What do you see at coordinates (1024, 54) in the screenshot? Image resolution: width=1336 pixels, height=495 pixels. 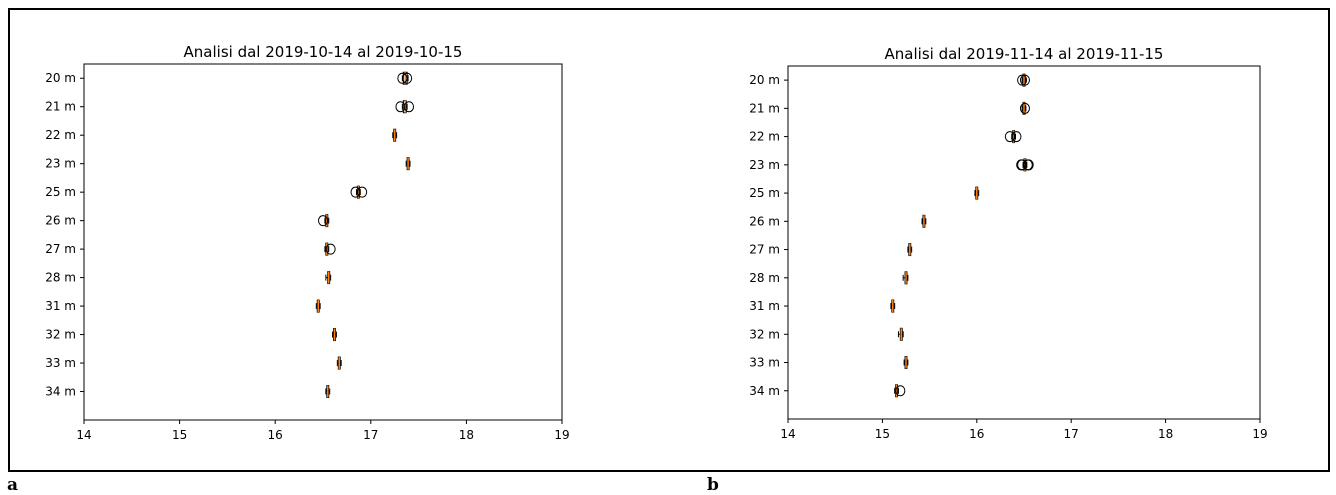 I see `chart-title: Analisi dal 2019-11-14 al 2019-11-15` at bounding box center [1024, 54].